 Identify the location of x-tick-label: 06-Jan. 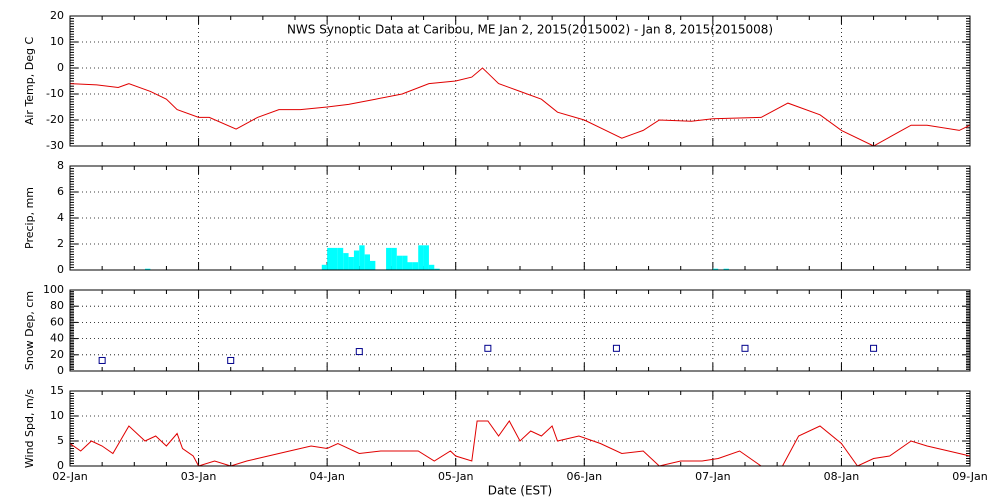
(585, 476).